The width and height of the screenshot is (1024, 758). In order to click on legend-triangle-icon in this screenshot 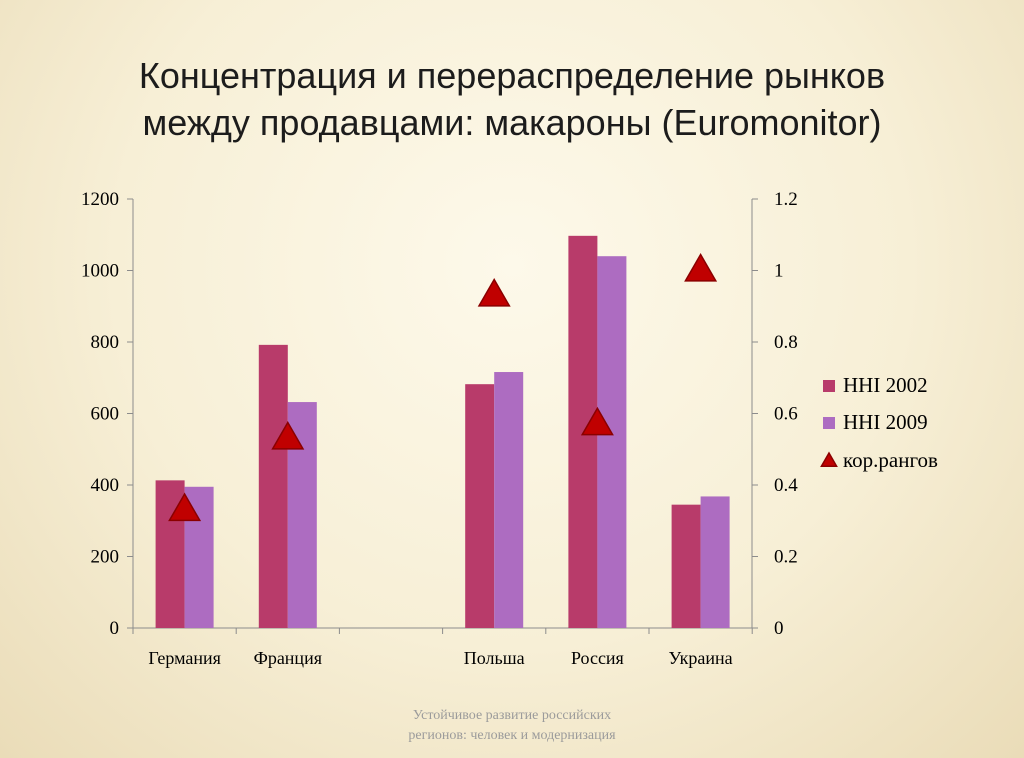, I will do `click(829, 459)`.